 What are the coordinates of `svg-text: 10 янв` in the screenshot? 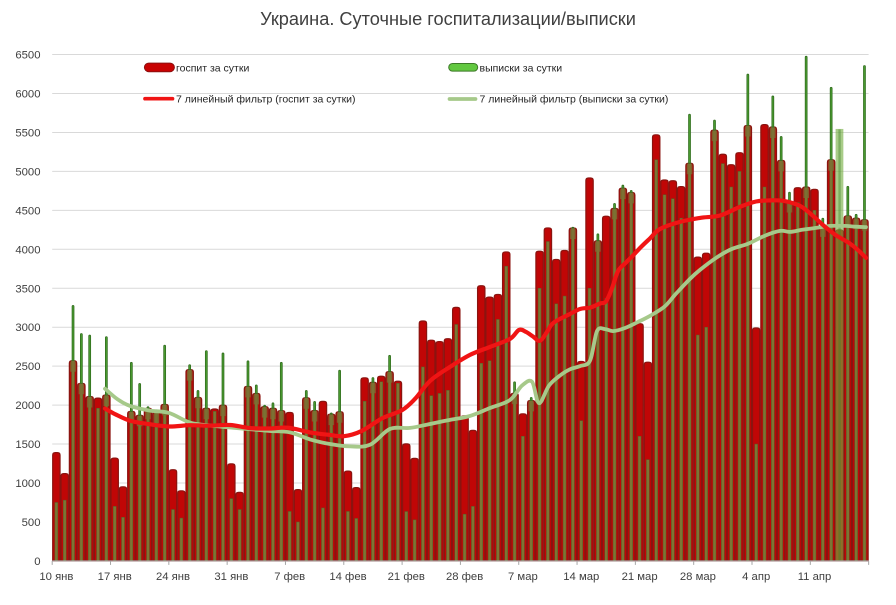 It's located at (56, 577).